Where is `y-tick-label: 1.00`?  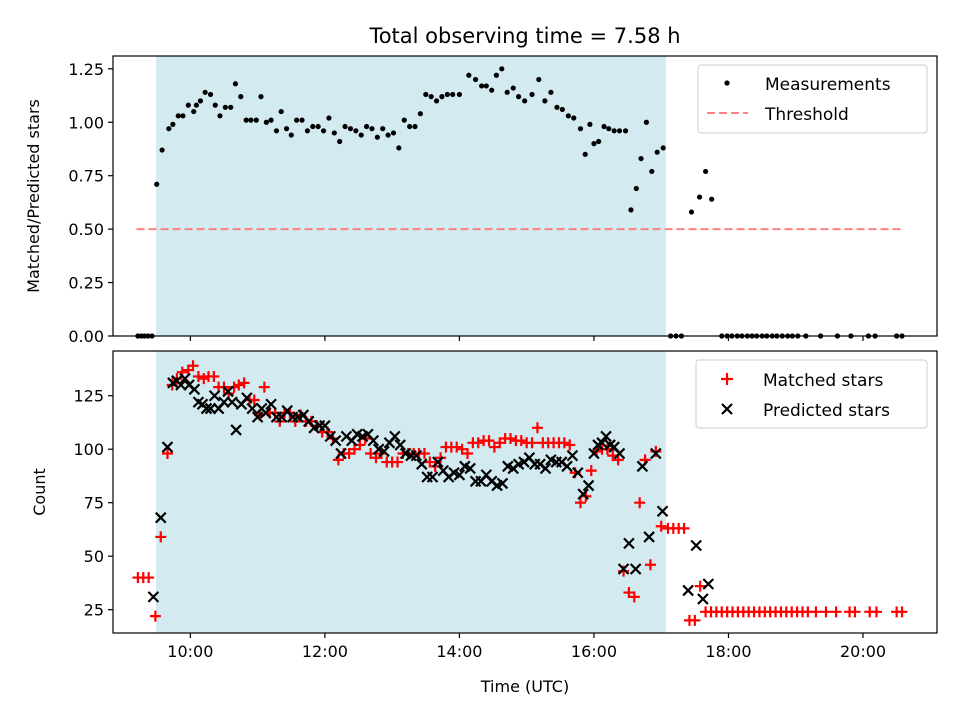
y-tick-label: 1.00 is located at coordinates (86, 122).